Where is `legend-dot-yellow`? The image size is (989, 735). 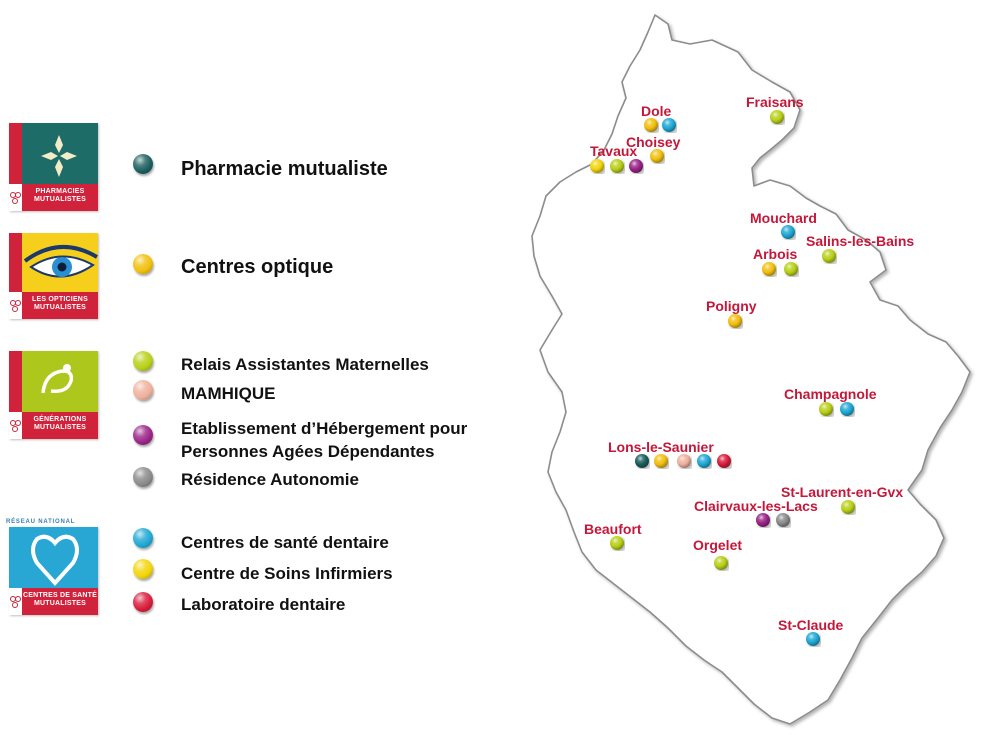
legend-dot-yellow is located at coordinates (143, 569).